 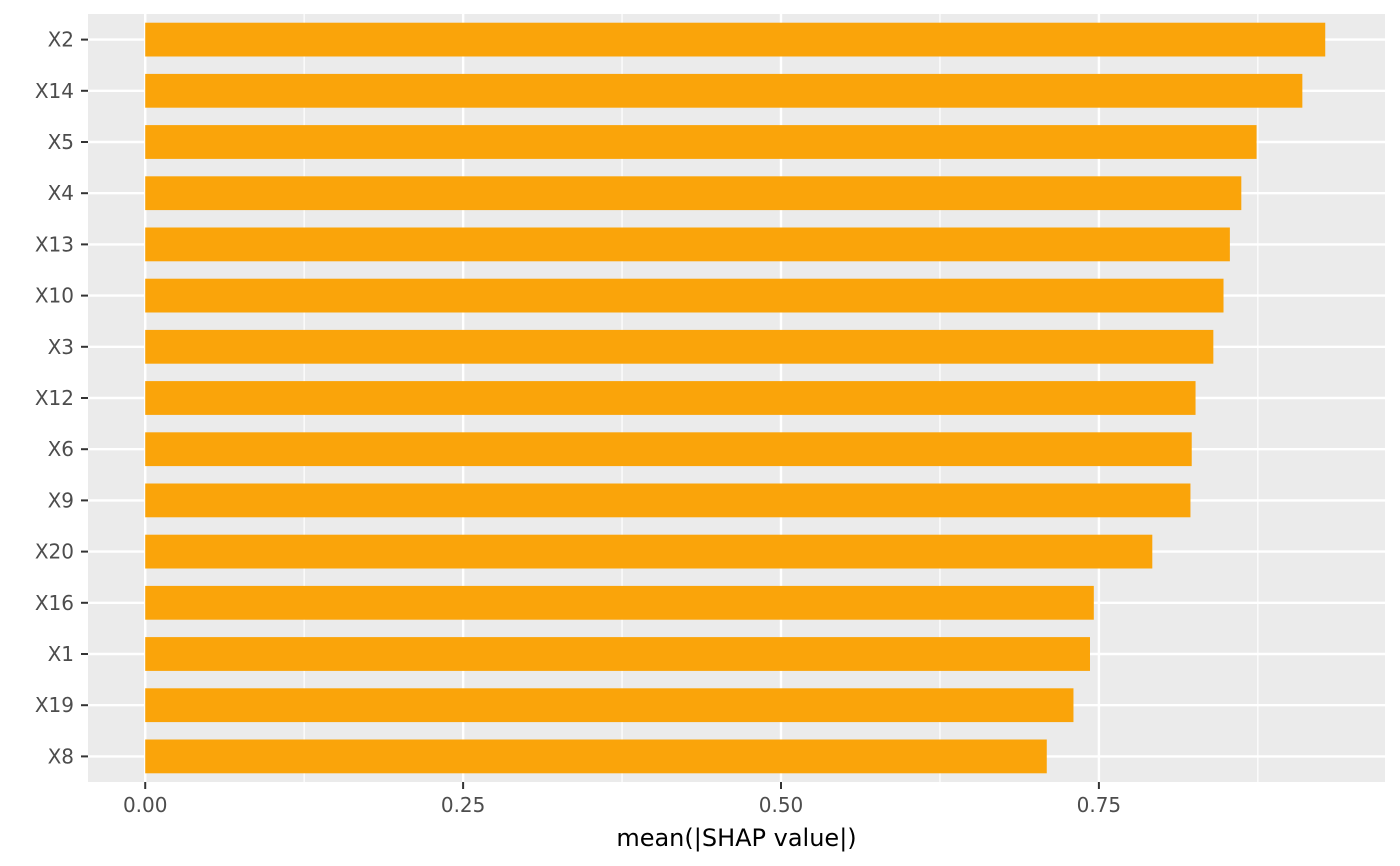 What do you see at coordinates (54, 91) in the screenshot?
I see `y-tick-label: X14` at bounding box center [54, 91].